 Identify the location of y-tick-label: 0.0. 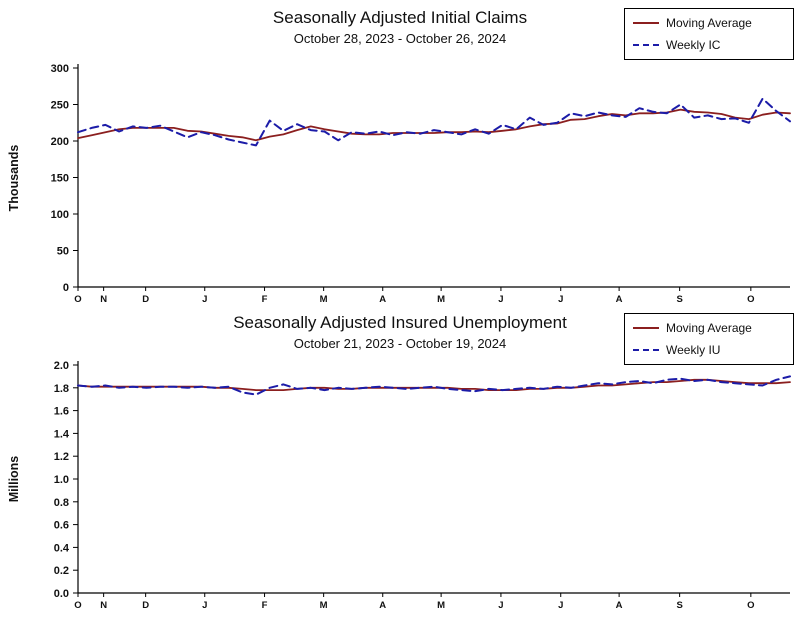
(61, 594).